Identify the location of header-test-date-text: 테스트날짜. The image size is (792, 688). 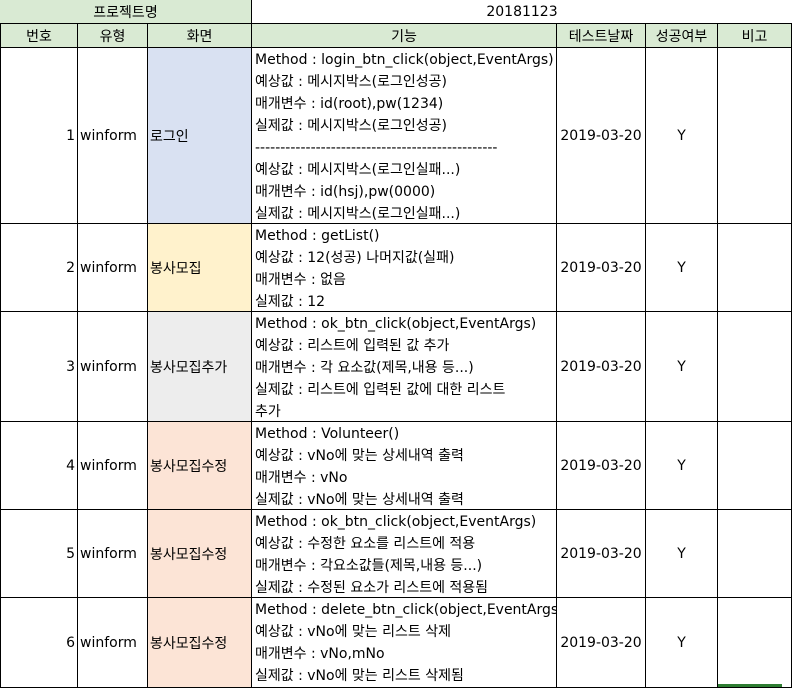
(601, 36).